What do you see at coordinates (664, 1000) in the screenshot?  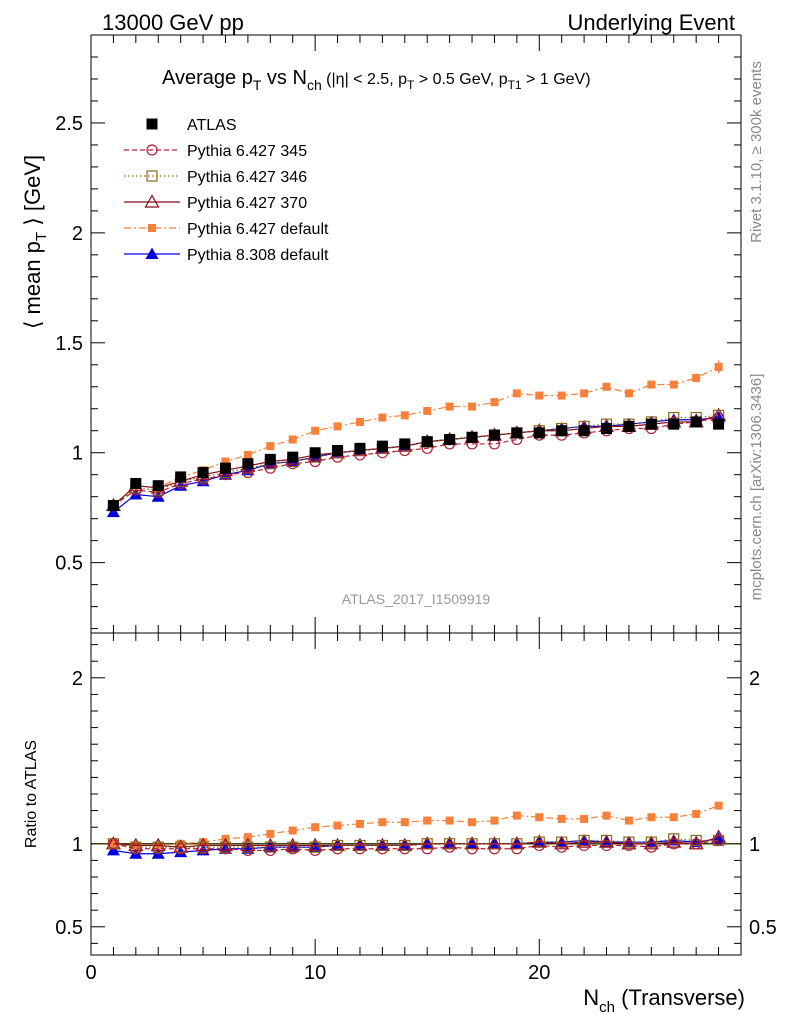 I see `x-axis-label: Nch (Transverse)` at bounding box center [664, 1000].